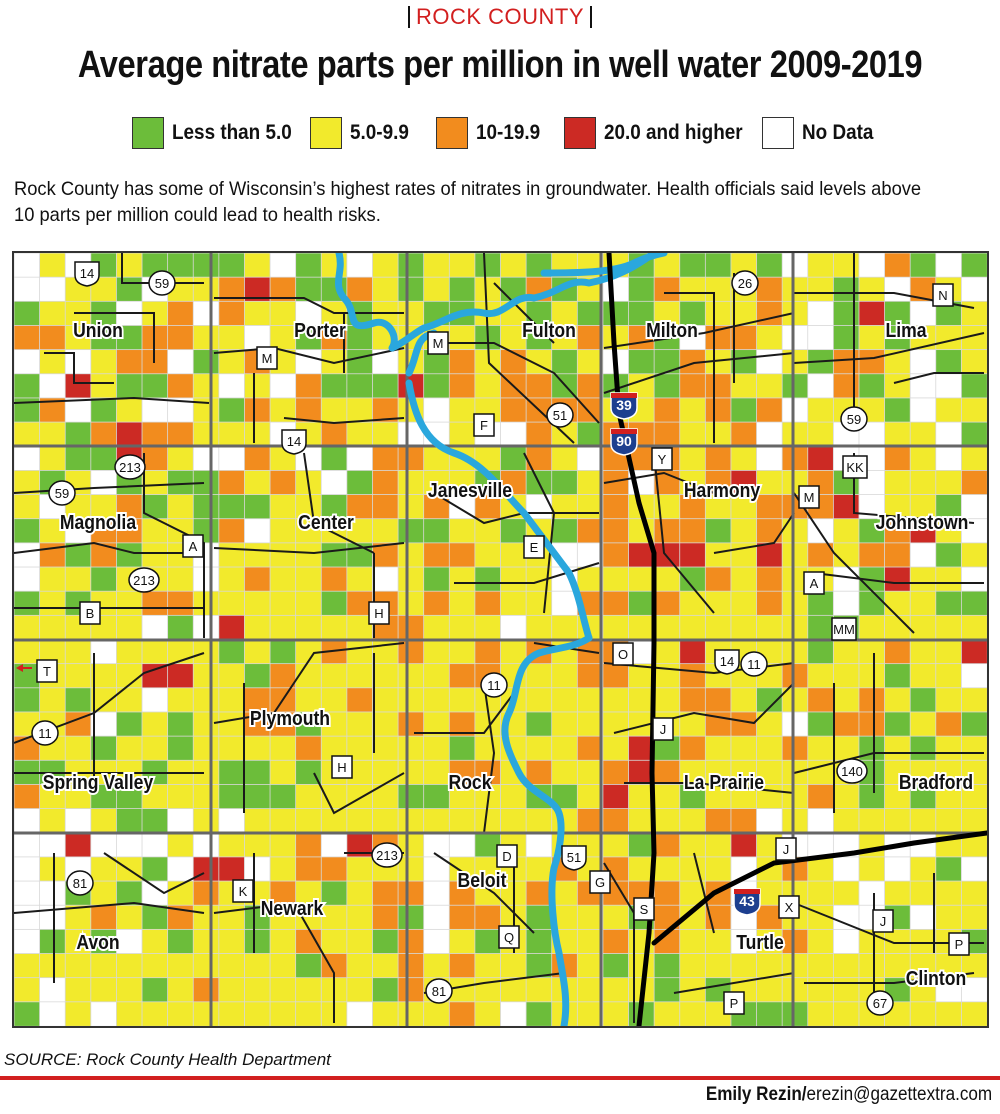  Describe the element at coordinates (600, 882) in the screenshot. I see `county-road-marker-icon: G` at that location.